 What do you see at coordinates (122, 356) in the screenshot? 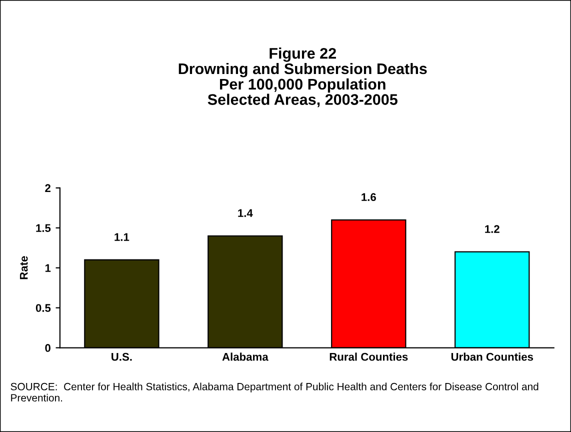
I see `x-tick-label: U.S.` at bounding box center [122, 356].